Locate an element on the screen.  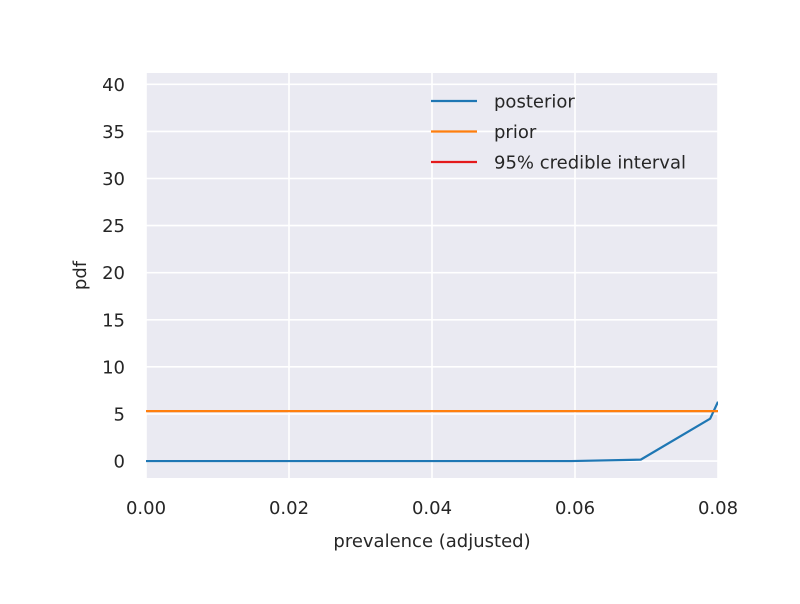
y-tick-label: 0 is located at coordinates (119, 462).